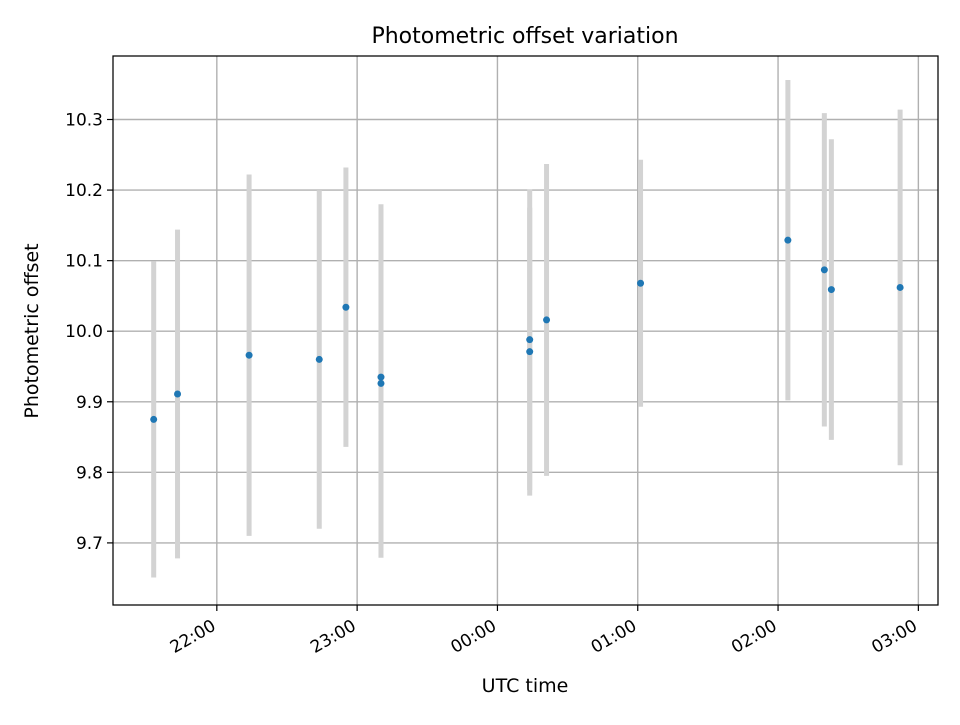 This screenshot has height=725, width=960. I want to click on x-axis-label: UTC time, so click(525, 686).